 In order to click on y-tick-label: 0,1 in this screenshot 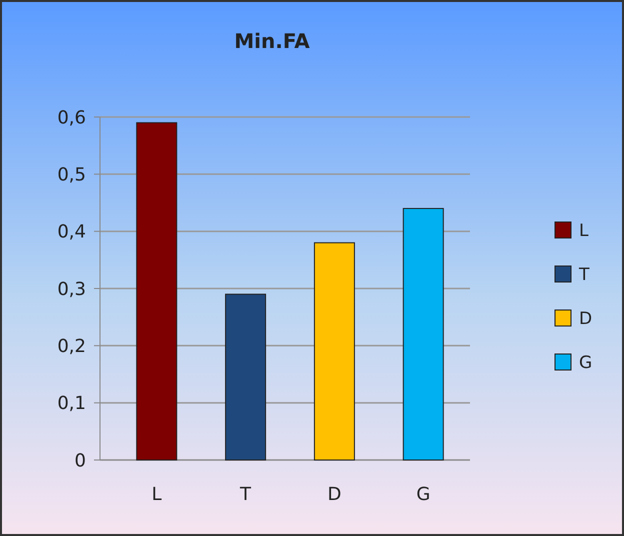, I will do `click(71, 403)`.